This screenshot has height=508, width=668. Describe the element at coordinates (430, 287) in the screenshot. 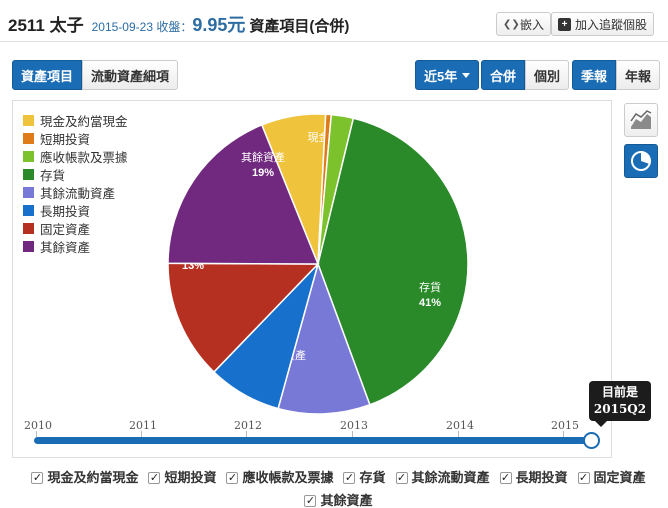

I see `slice-label: 存貨` at that location.